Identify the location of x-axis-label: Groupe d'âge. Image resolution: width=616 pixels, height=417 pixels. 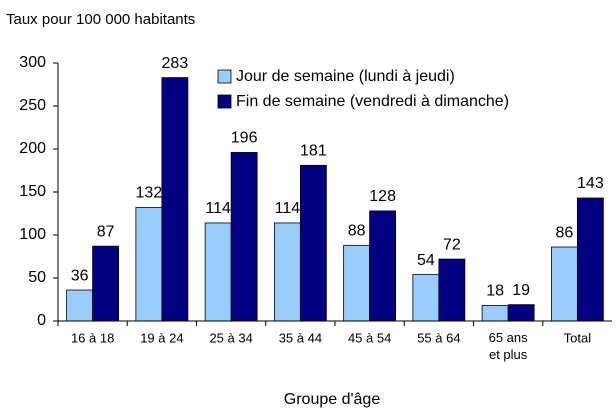
(332, 399).